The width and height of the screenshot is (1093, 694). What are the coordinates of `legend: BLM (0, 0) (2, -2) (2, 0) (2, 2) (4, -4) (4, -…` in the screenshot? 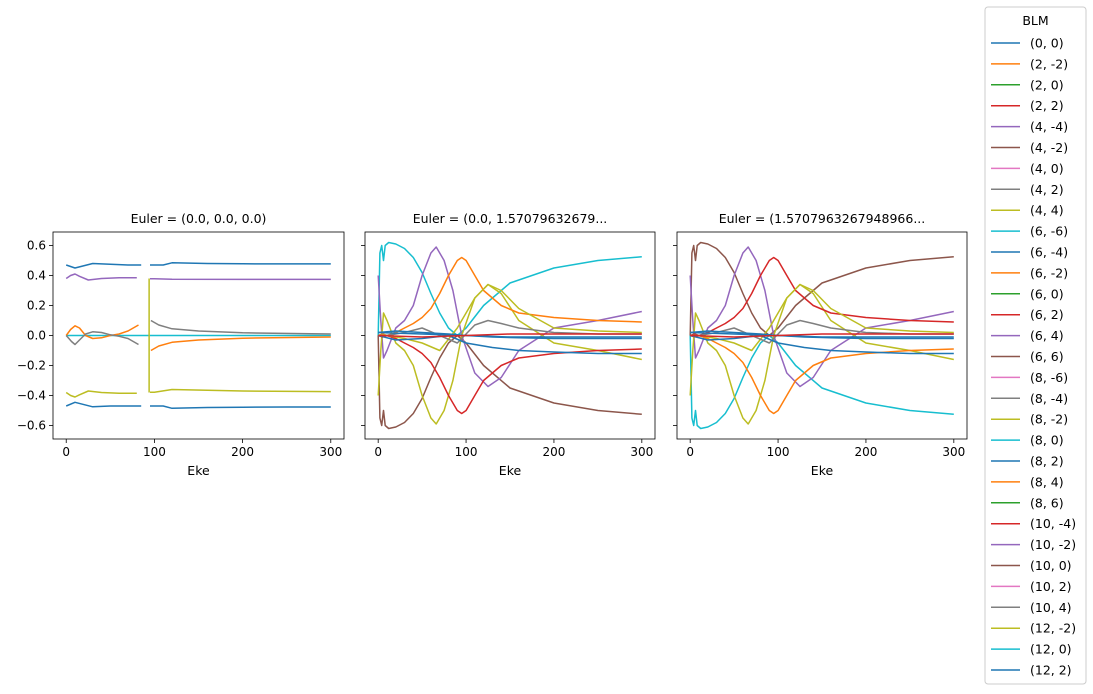 It's located at (1035, 345).